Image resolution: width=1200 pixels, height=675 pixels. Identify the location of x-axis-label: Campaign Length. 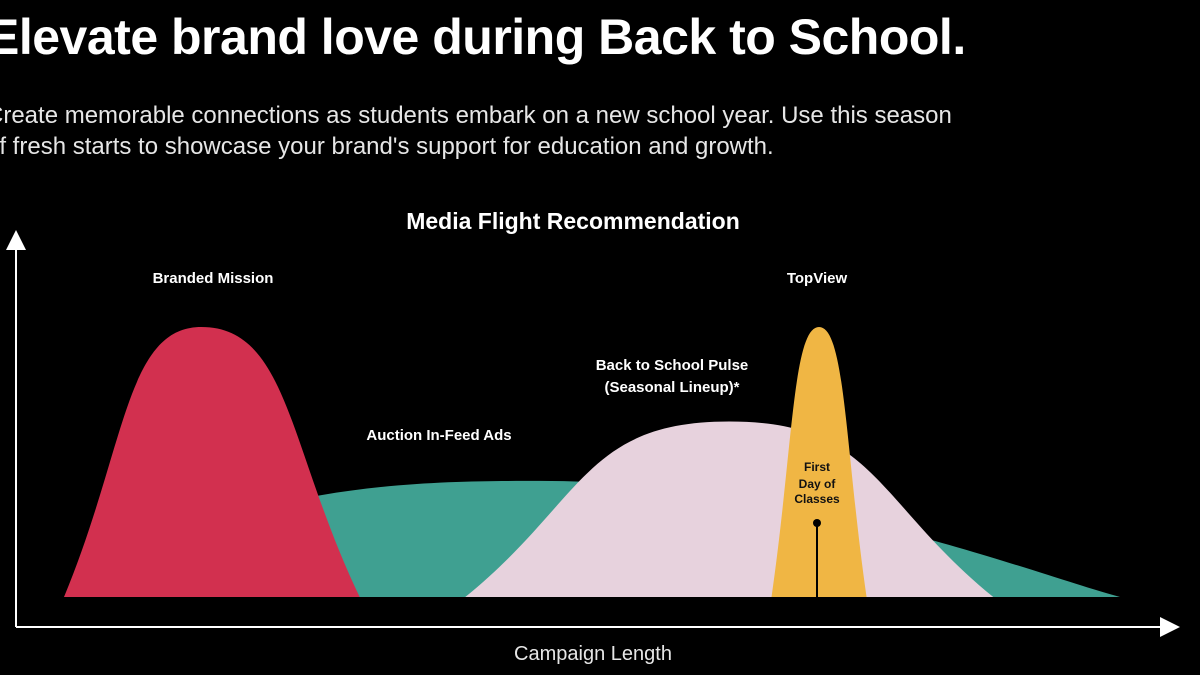
(593, 654).